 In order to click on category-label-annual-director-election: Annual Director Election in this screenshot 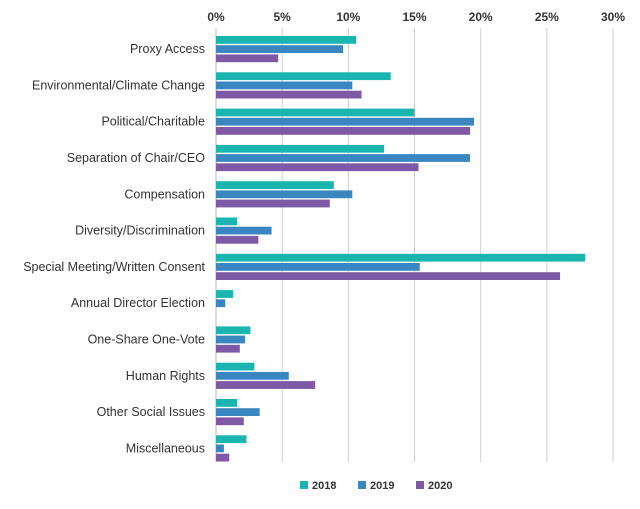, I will do `click(138, 303)`.